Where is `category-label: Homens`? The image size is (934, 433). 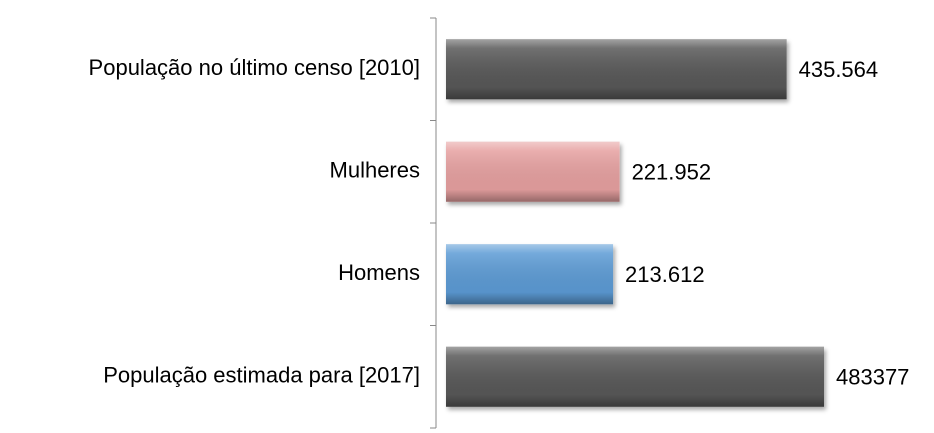
category-label: Homens is located at coordinates (379, 272).